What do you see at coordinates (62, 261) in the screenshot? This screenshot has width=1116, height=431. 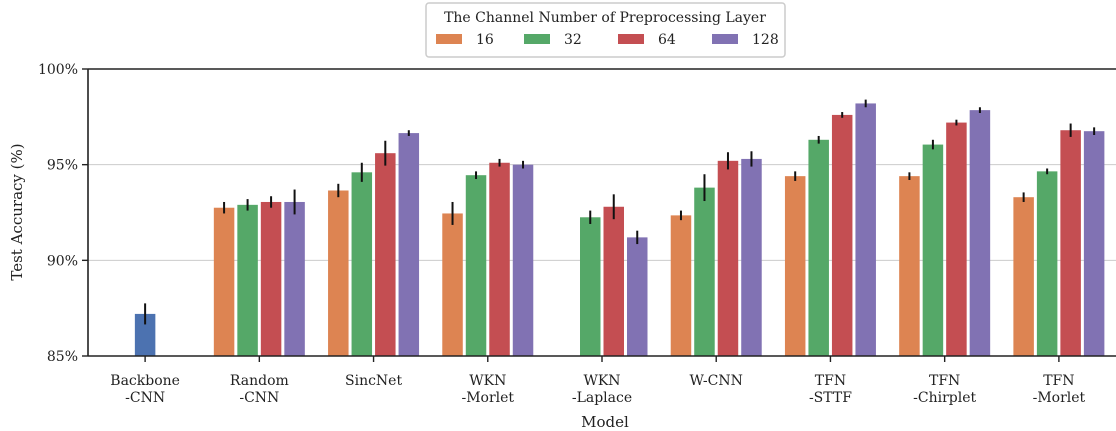 I see `y-tick-label: 90%` at bounding box center [62, 261].